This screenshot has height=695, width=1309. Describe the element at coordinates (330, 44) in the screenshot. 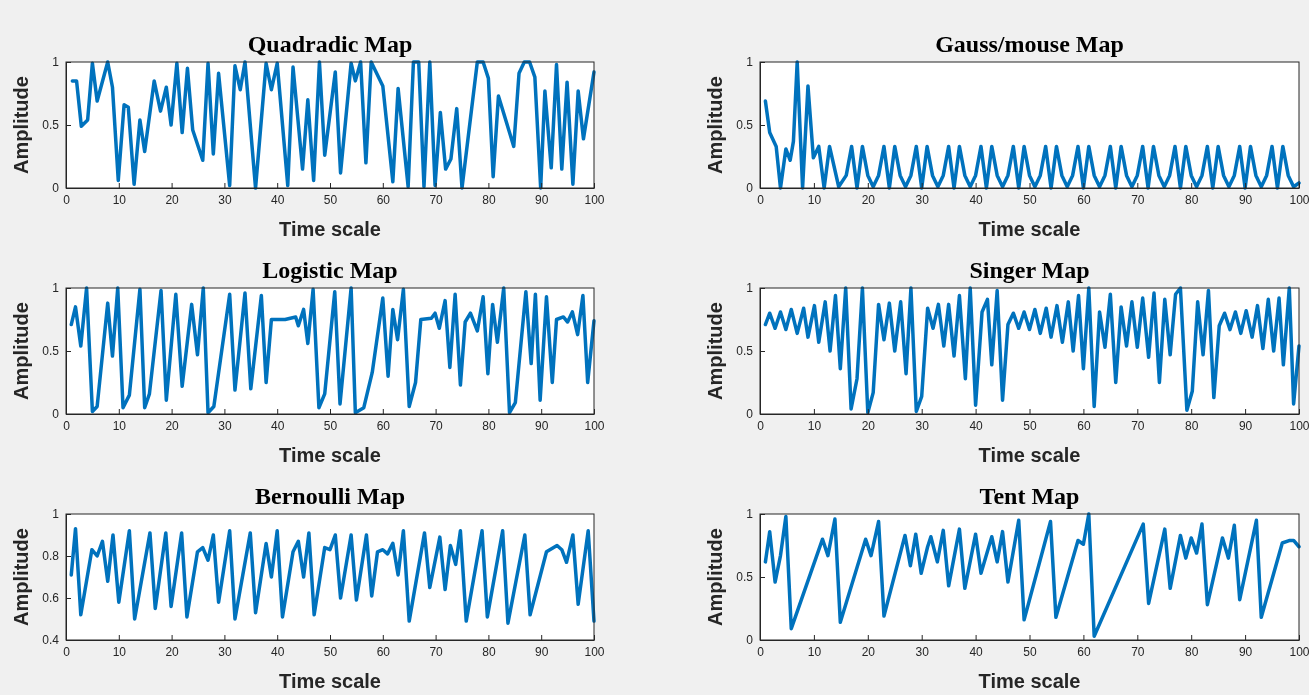

I see `chart-title: Quadradic Map` at that location.